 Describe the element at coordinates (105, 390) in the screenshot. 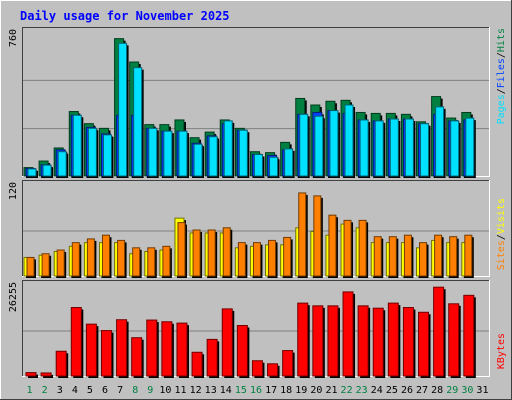

I see `day-label: 6` at that location.